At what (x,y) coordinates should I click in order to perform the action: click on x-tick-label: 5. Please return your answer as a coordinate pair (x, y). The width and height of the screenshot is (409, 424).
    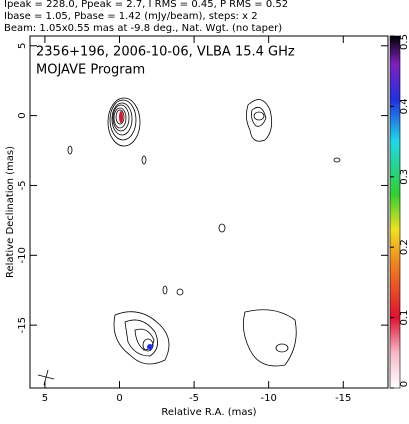
    Looking at the image, I should click on (45, 398).